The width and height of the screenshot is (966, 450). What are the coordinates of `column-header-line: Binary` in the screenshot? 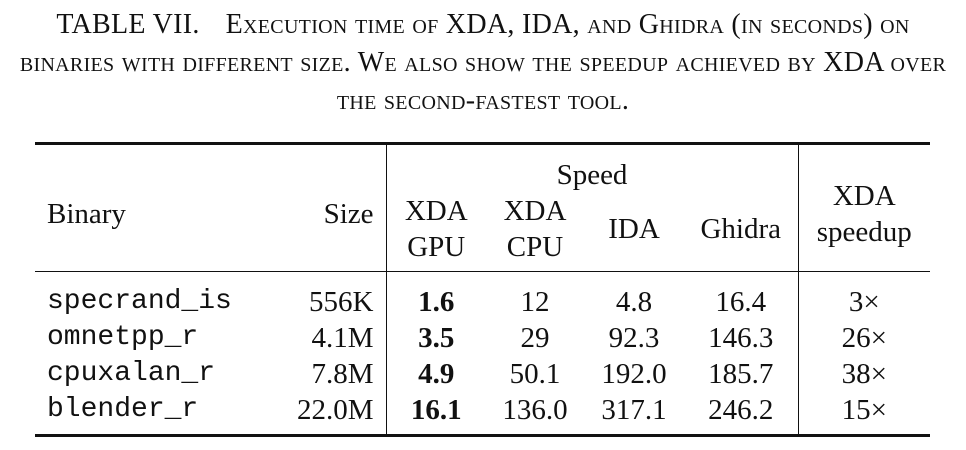 It's located at (86, 214).